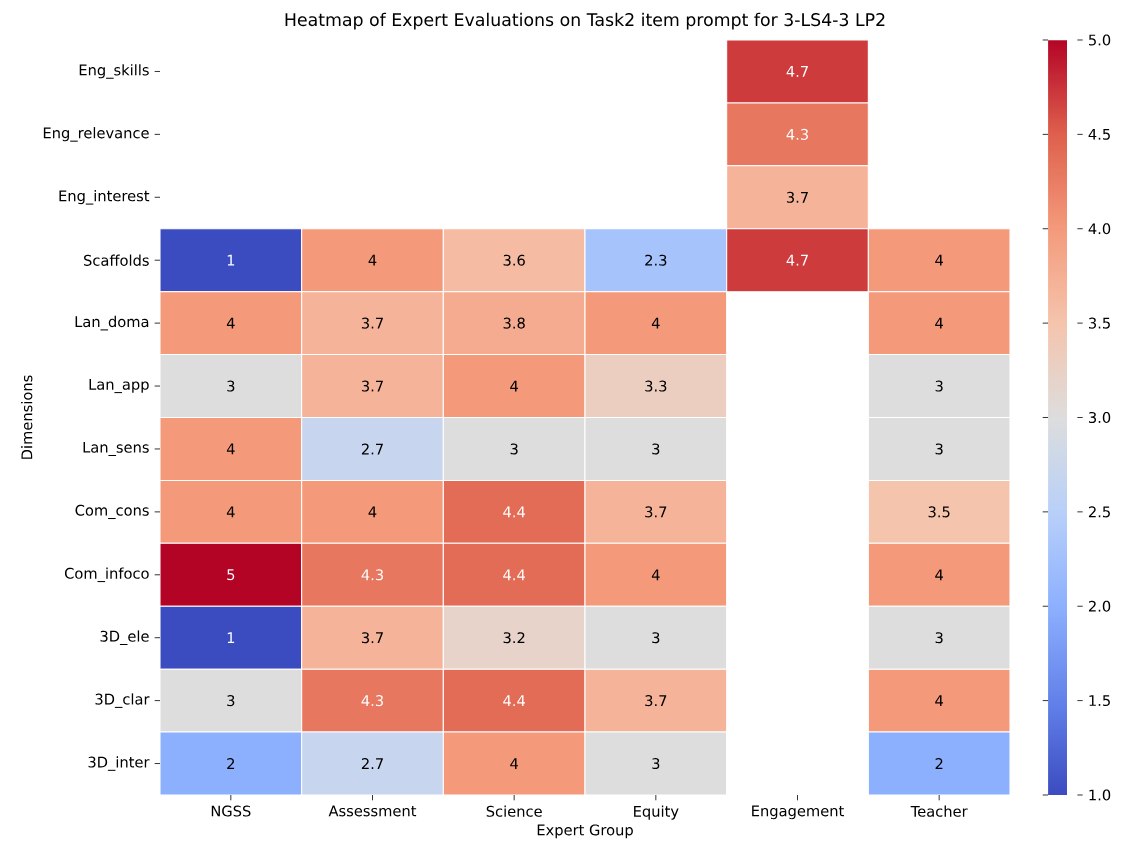 The height and width of the screenshot is (850, 1133). What do you see at coordinates (104, 197) in the screenshot?
I see `y-tick-label: Eng_interest` at bounding box center [104, 197].